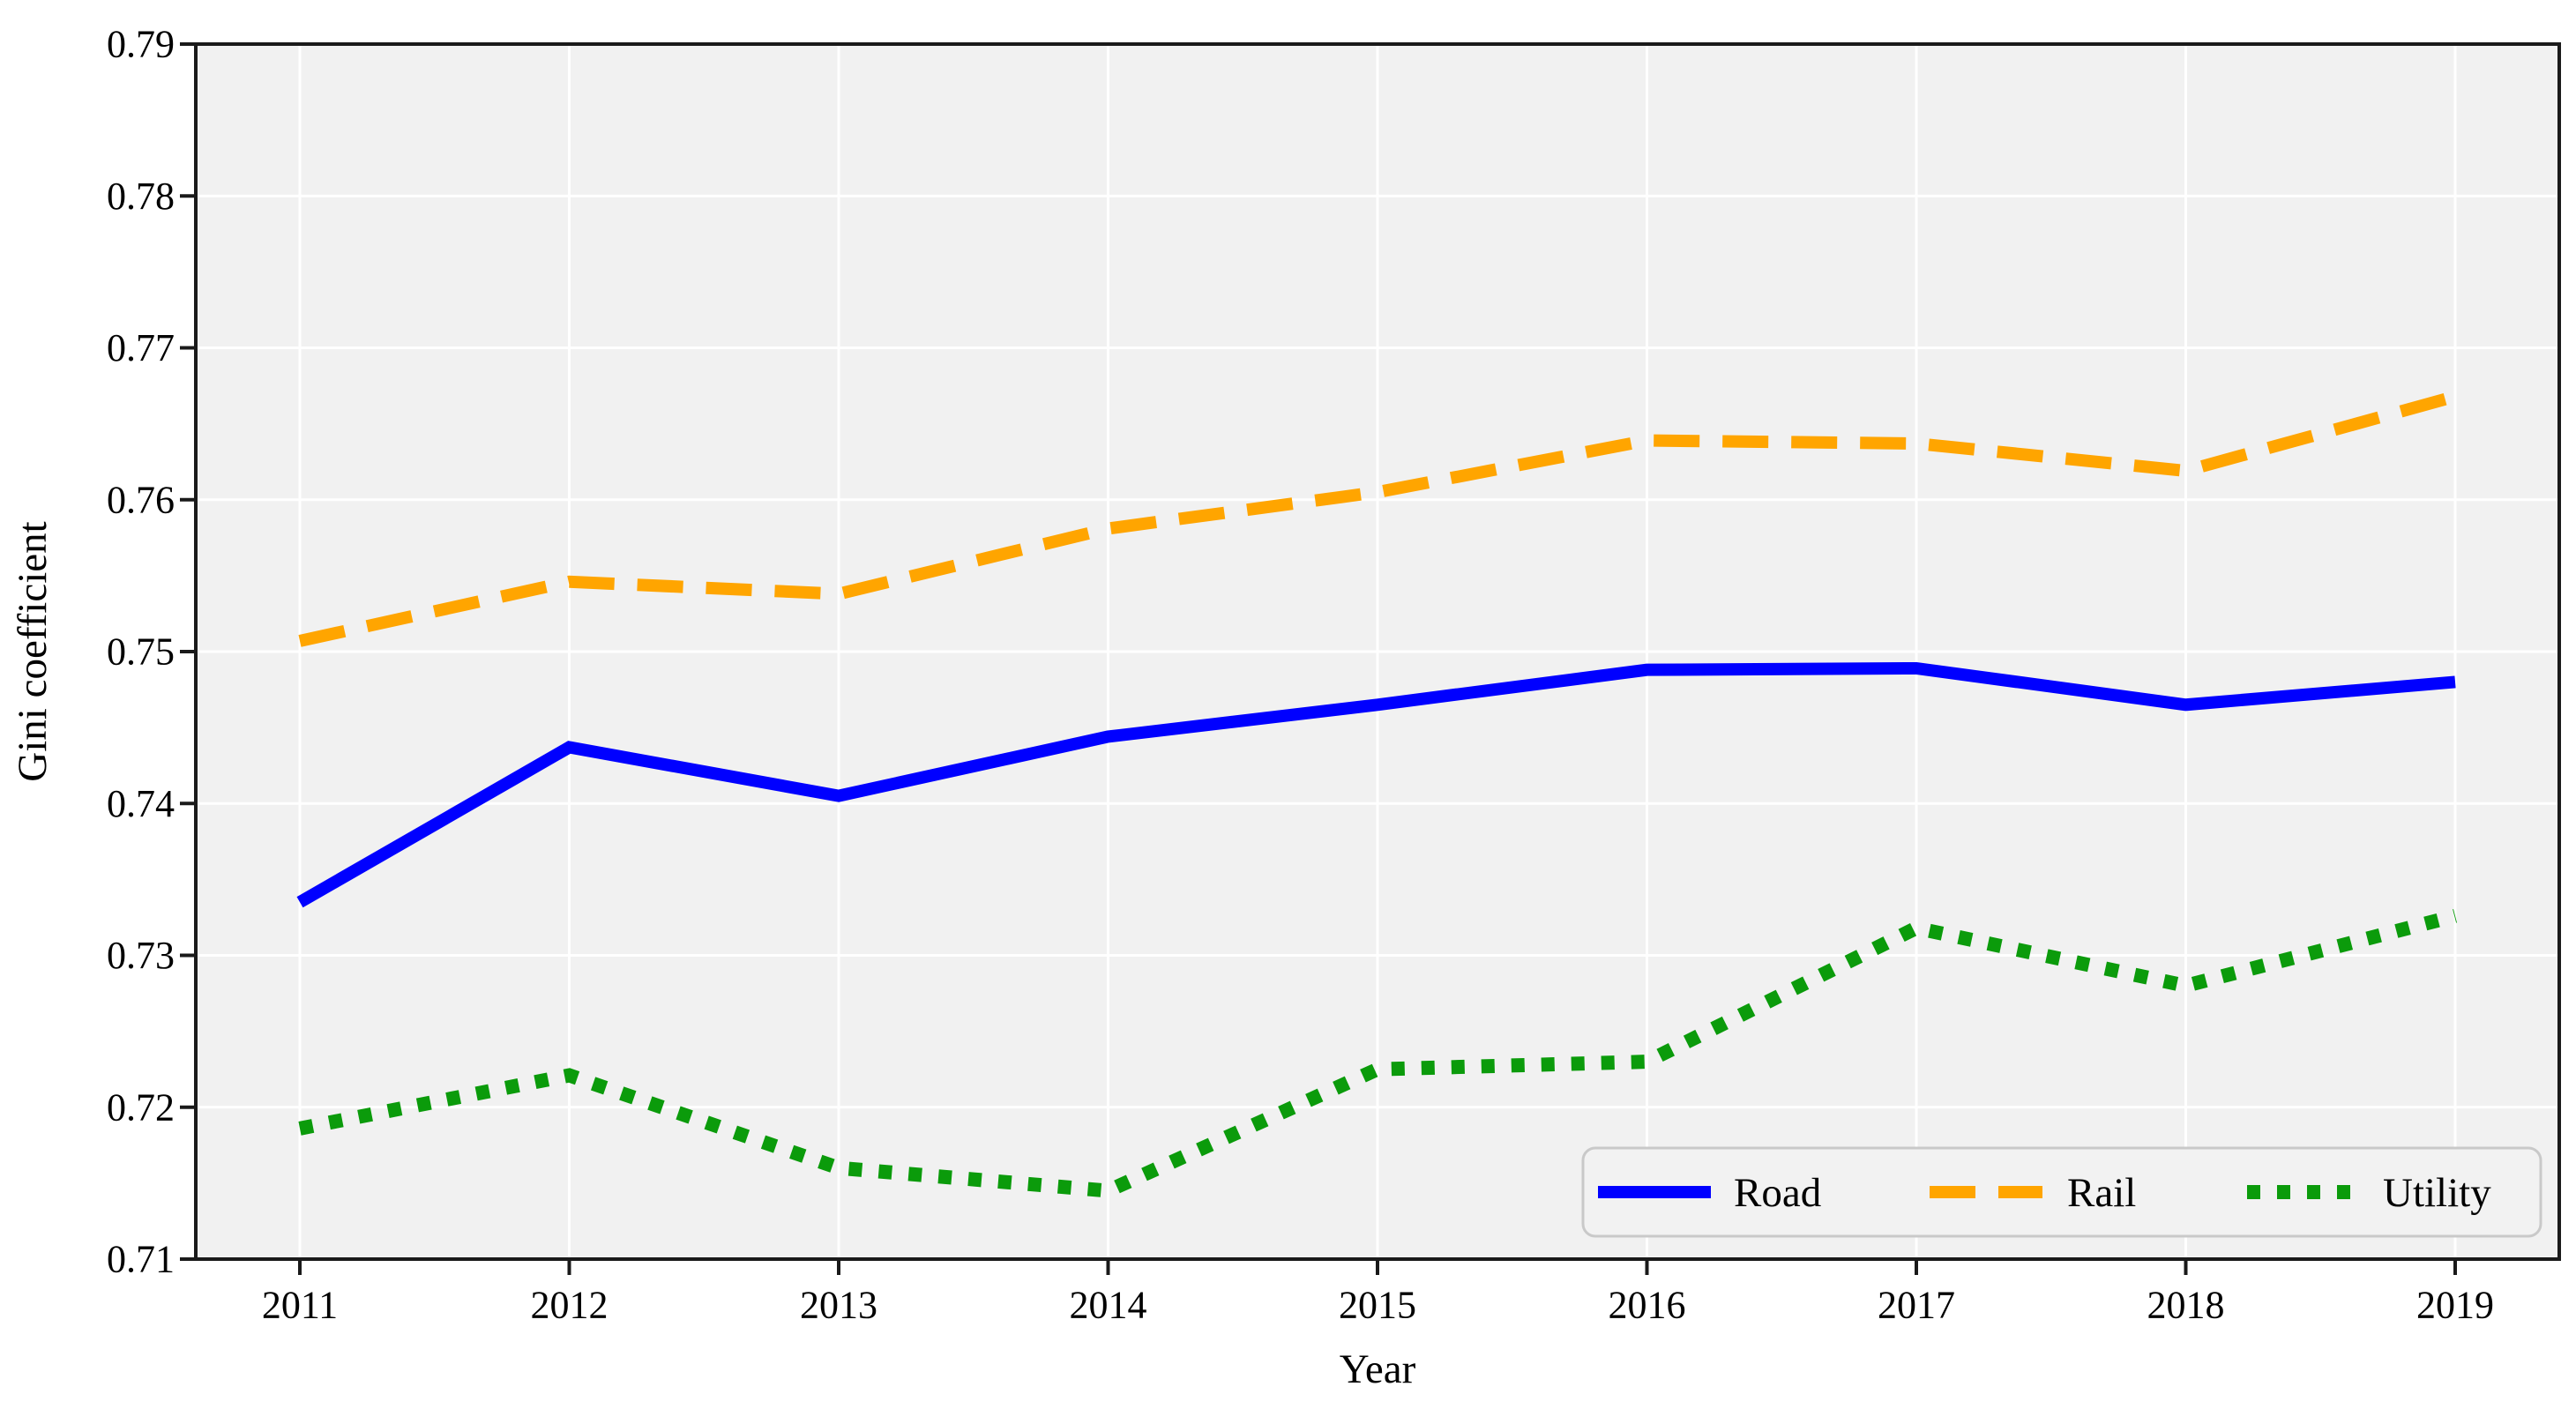  I want to click on x-tick-label-2012: 2012, so click(570, 1305).